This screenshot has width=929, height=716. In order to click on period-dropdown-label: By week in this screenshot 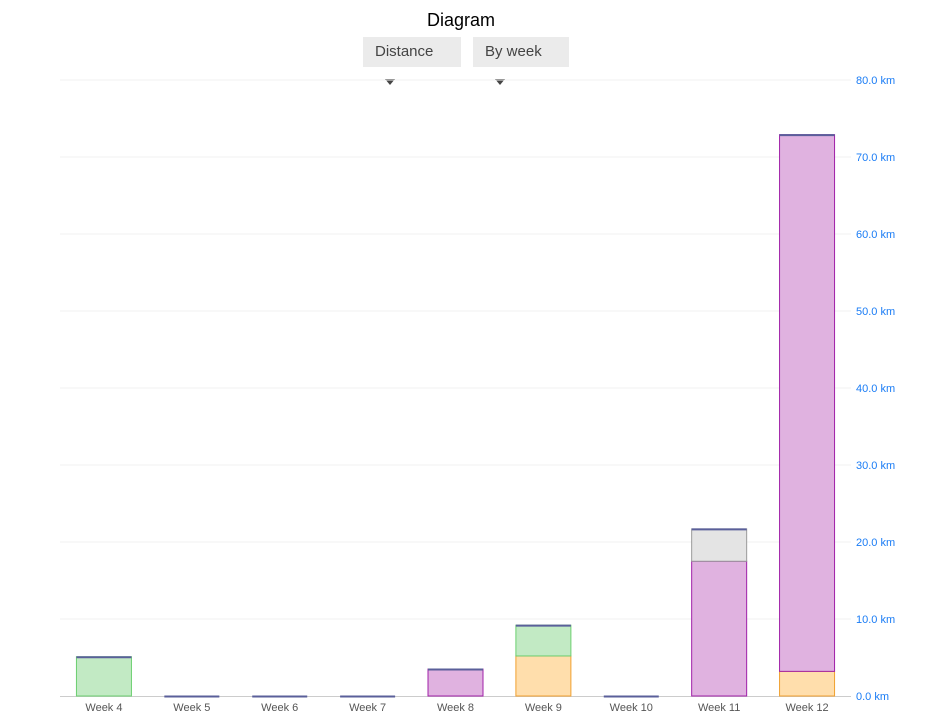, I will do `click(513, 51)`.